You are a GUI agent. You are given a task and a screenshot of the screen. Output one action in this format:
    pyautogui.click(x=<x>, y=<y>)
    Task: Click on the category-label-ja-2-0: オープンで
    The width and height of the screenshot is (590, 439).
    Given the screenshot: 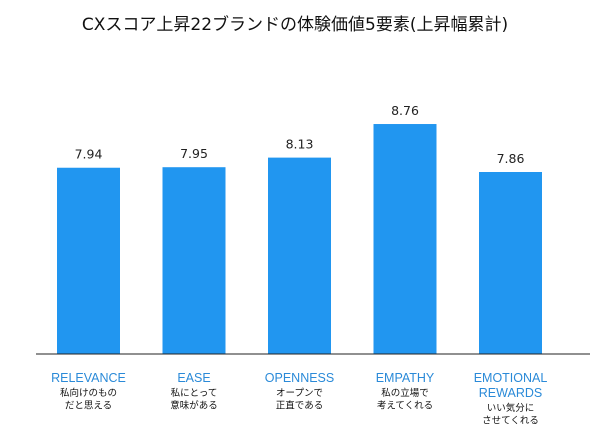 What is the action you would take?
    pyautogui.click(x=299, y=393)
    